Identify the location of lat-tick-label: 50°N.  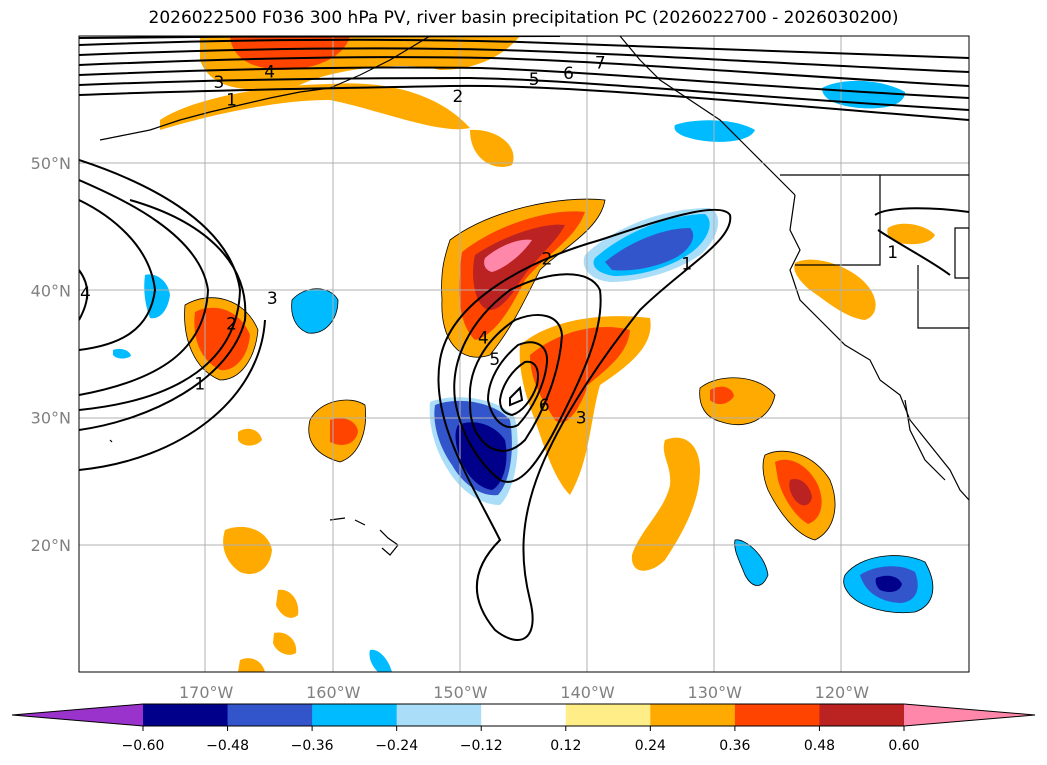
(51, 163).